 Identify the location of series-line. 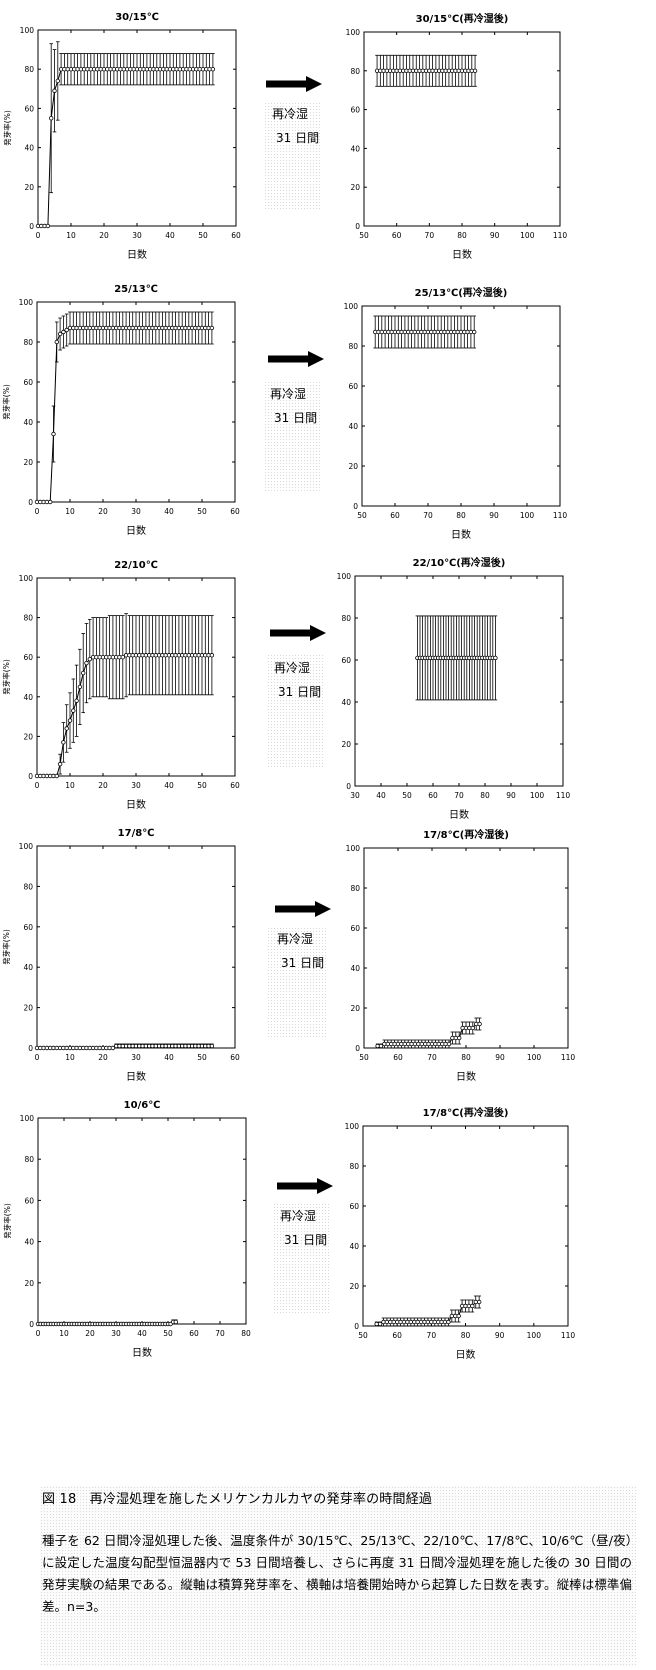
(124, 415).